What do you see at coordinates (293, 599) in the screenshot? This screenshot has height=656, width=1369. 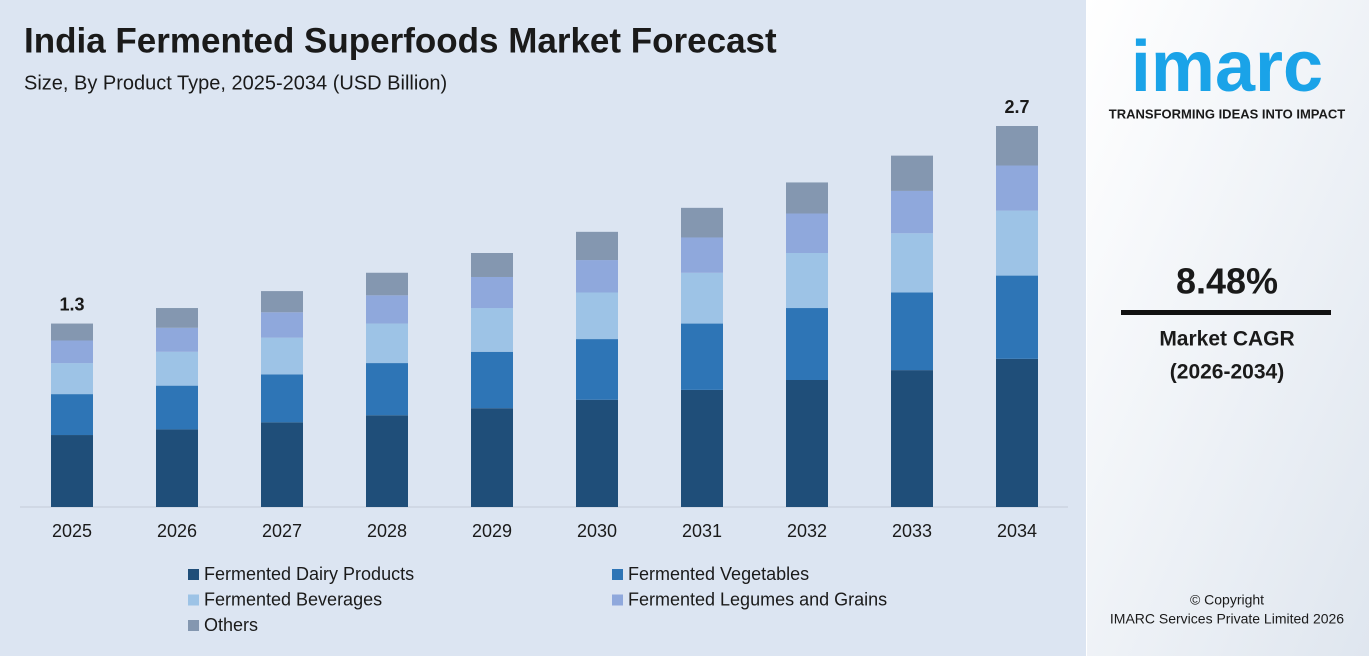 I see `legend-label: Fermented Beverages` at bounding box center [293, 599].